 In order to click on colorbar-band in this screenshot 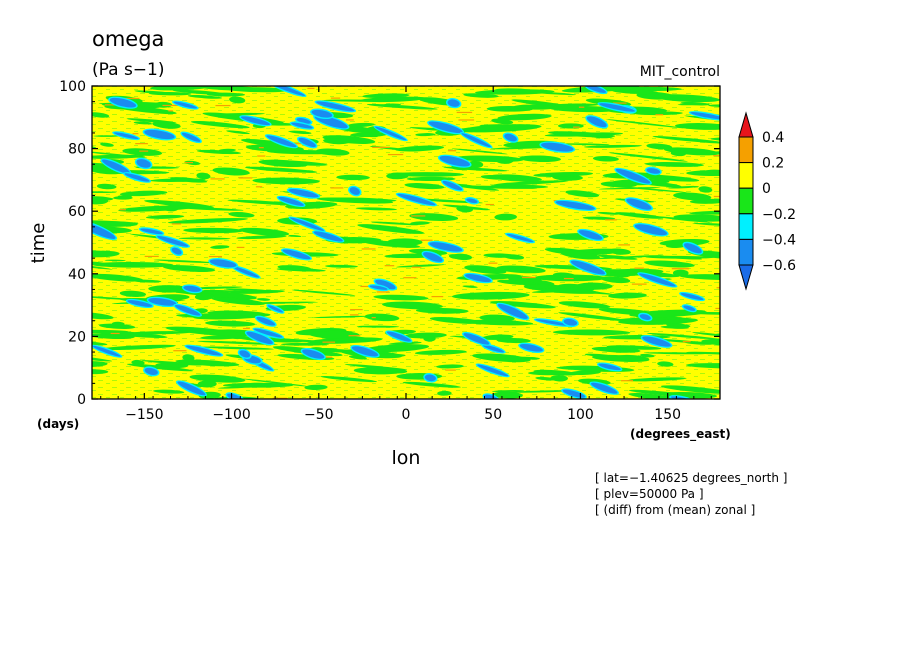, I will do `click(746, 201)`.